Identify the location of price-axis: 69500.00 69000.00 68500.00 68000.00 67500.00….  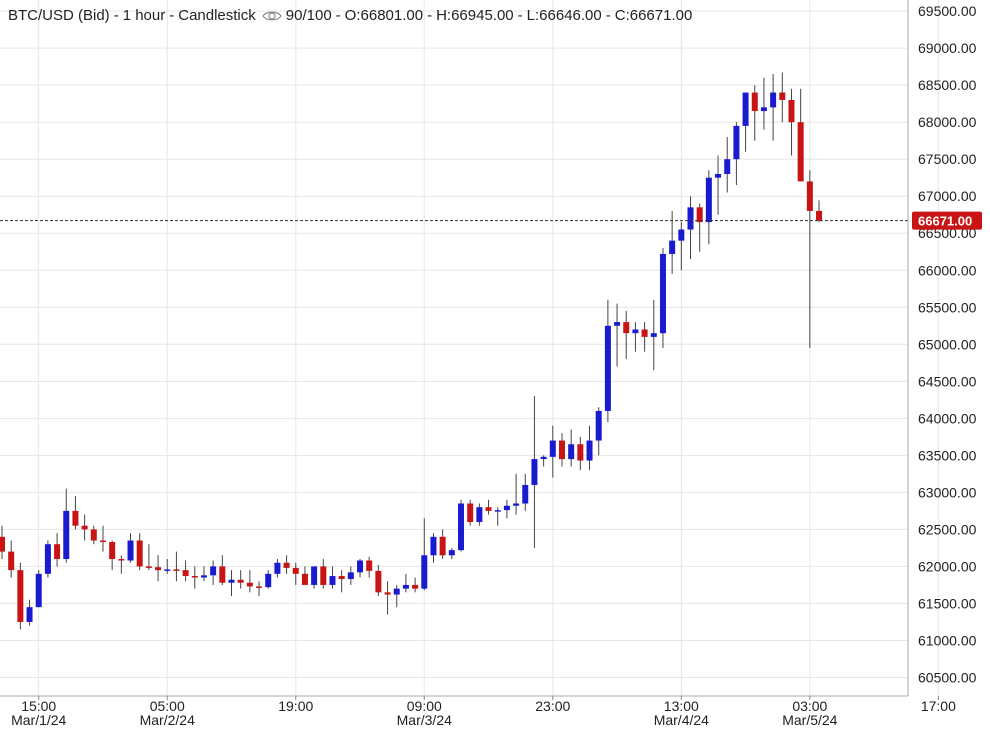
(947, 344).